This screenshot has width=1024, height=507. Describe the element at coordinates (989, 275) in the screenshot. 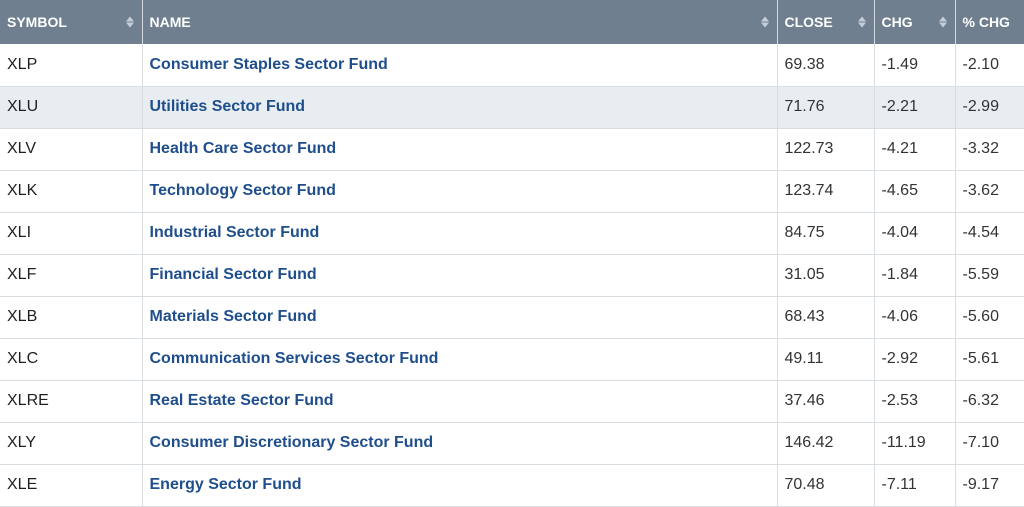

I see `pct-chg-cell: -5.59` at that location.